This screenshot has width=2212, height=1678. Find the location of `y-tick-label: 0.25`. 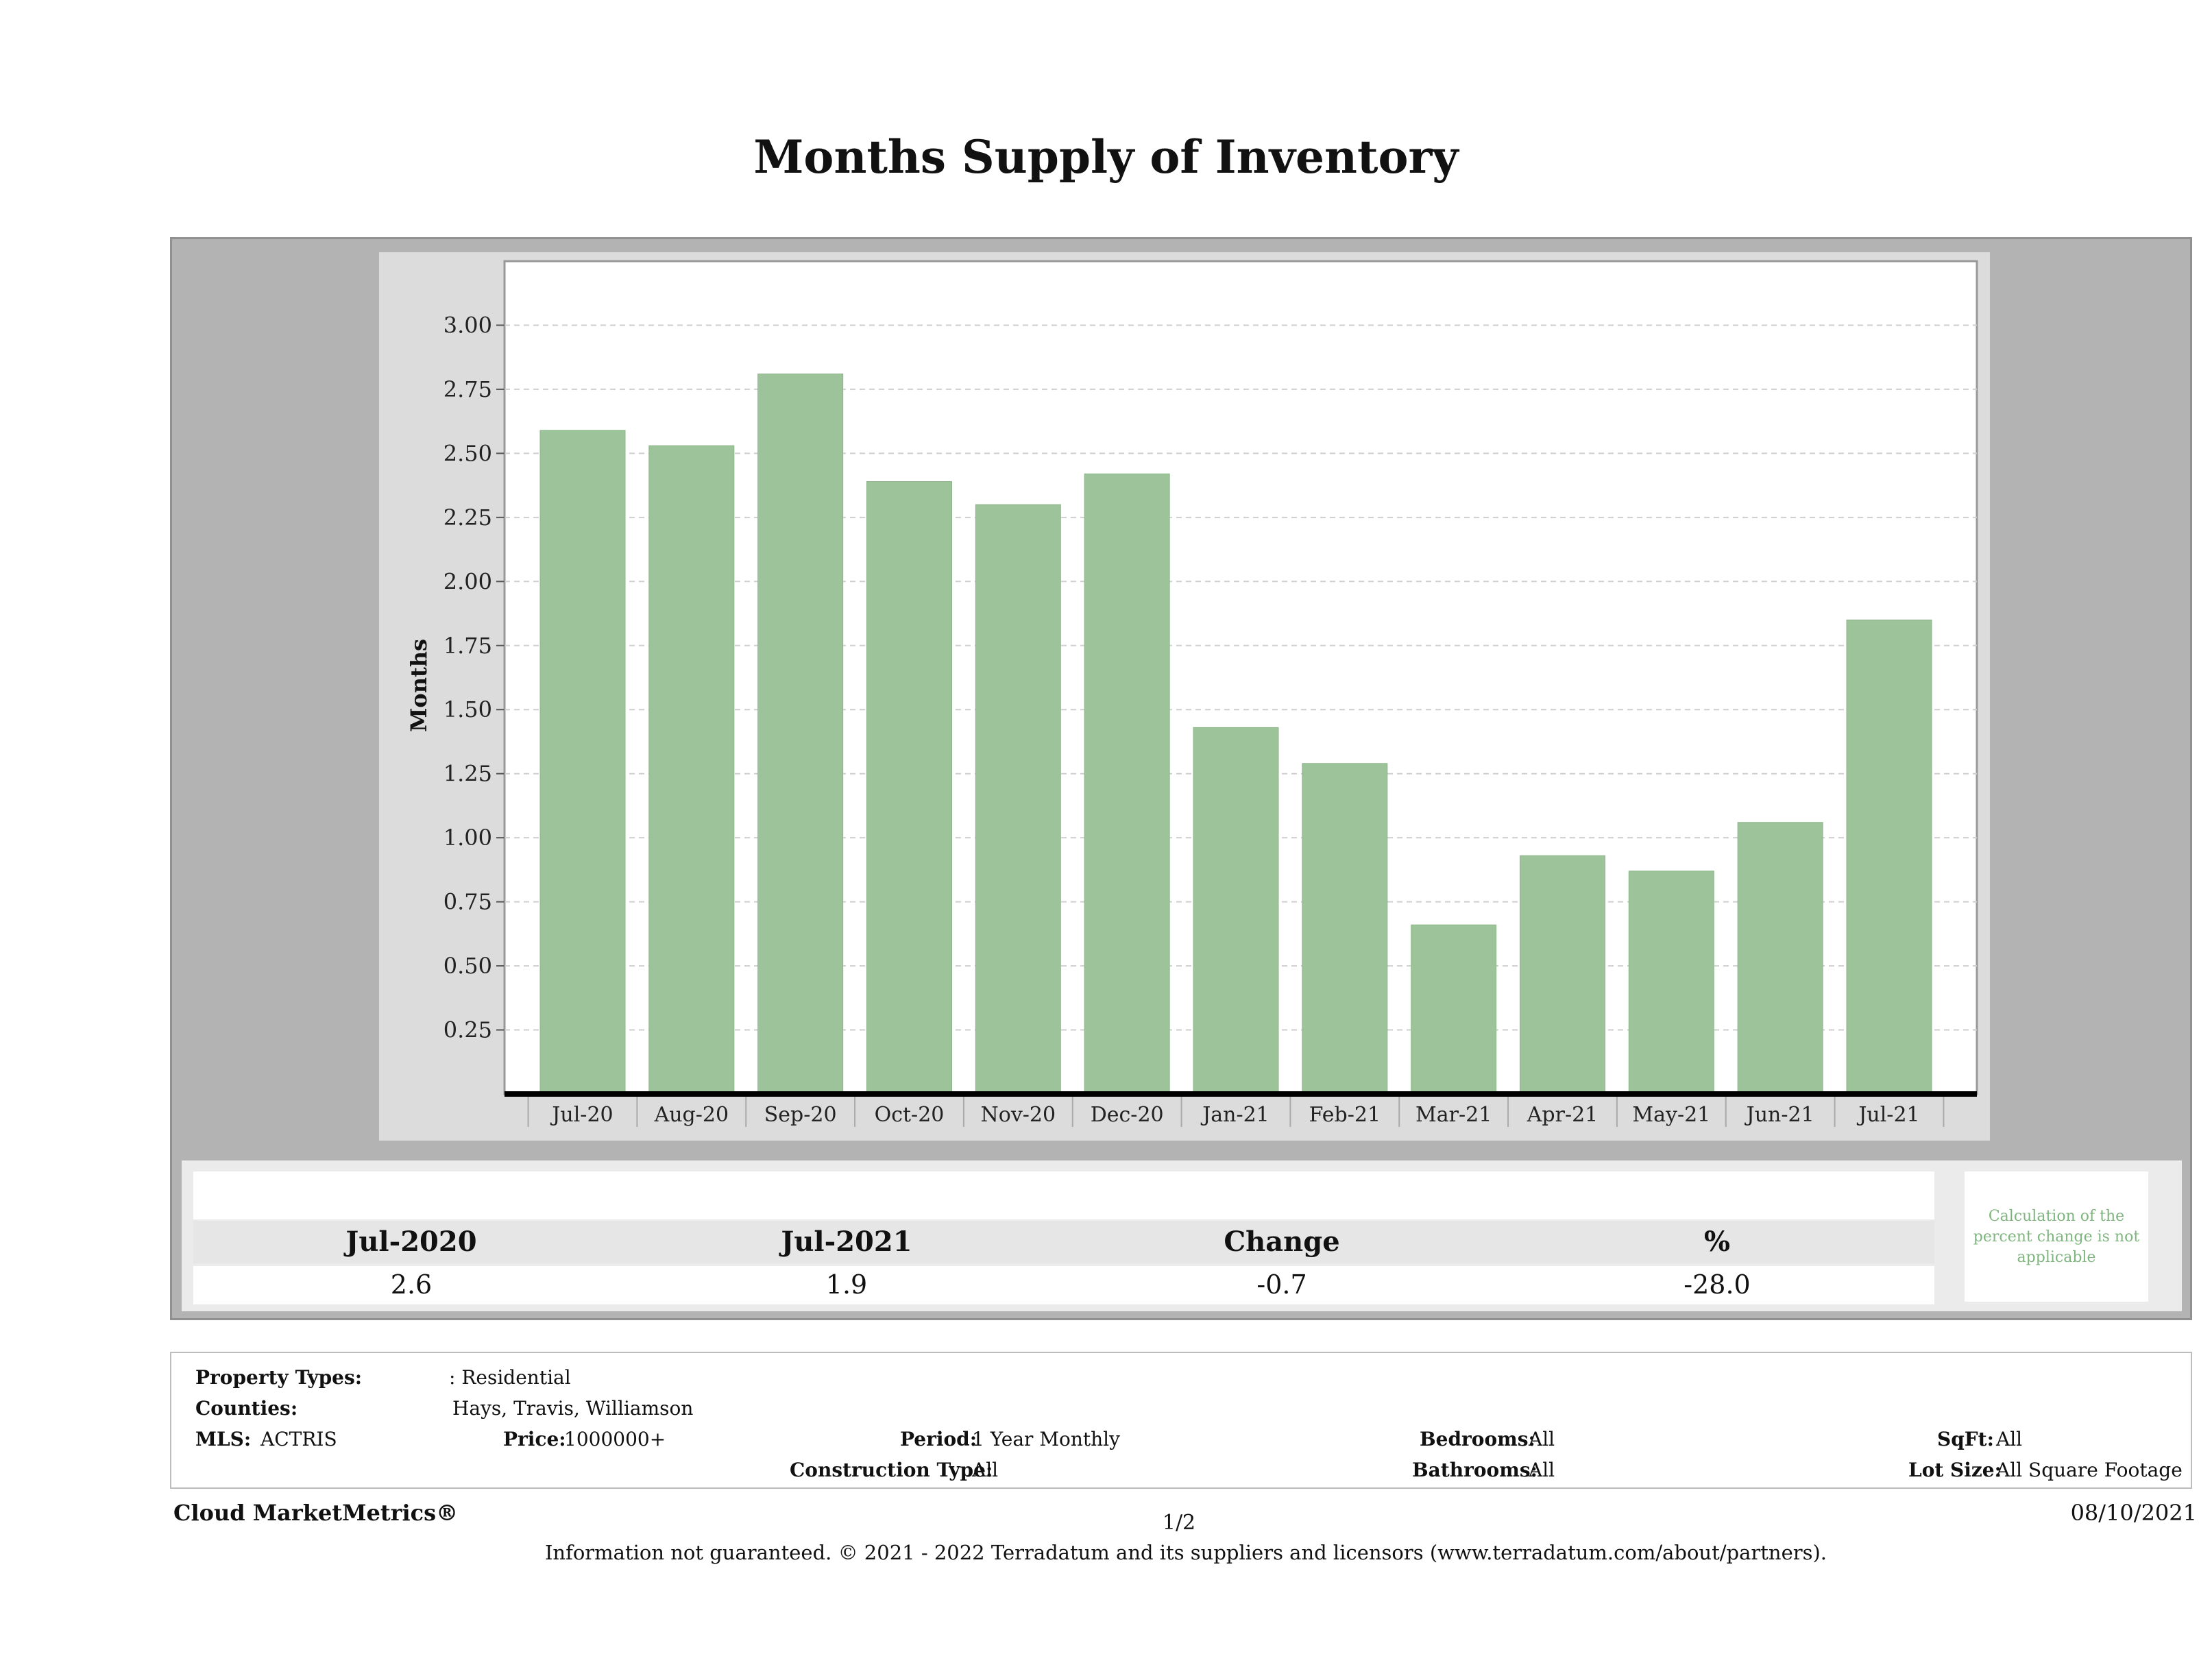

y-tick-label: 0.25 is located at coordinates (467, 1030).